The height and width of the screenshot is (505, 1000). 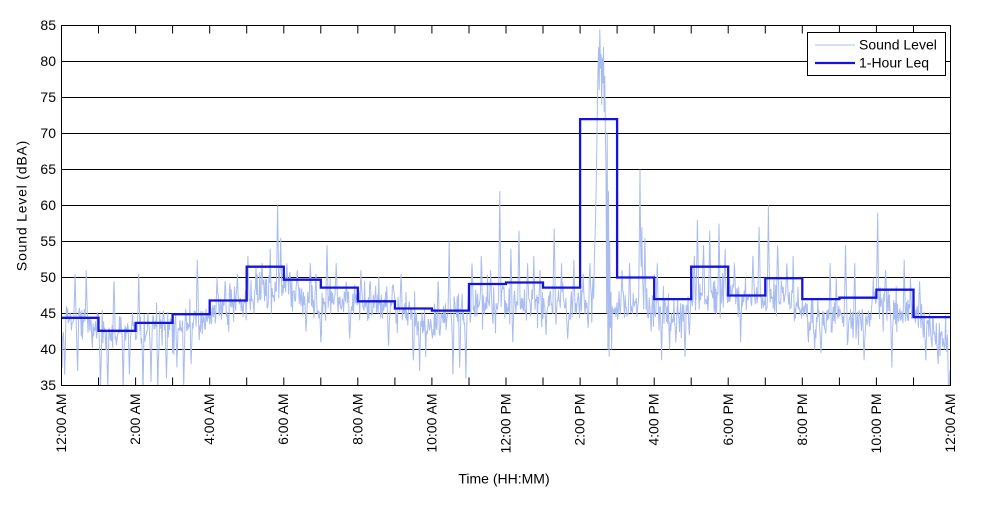 I want to click on svg-text: Time (HH:MM), so click(x=503, y=479).